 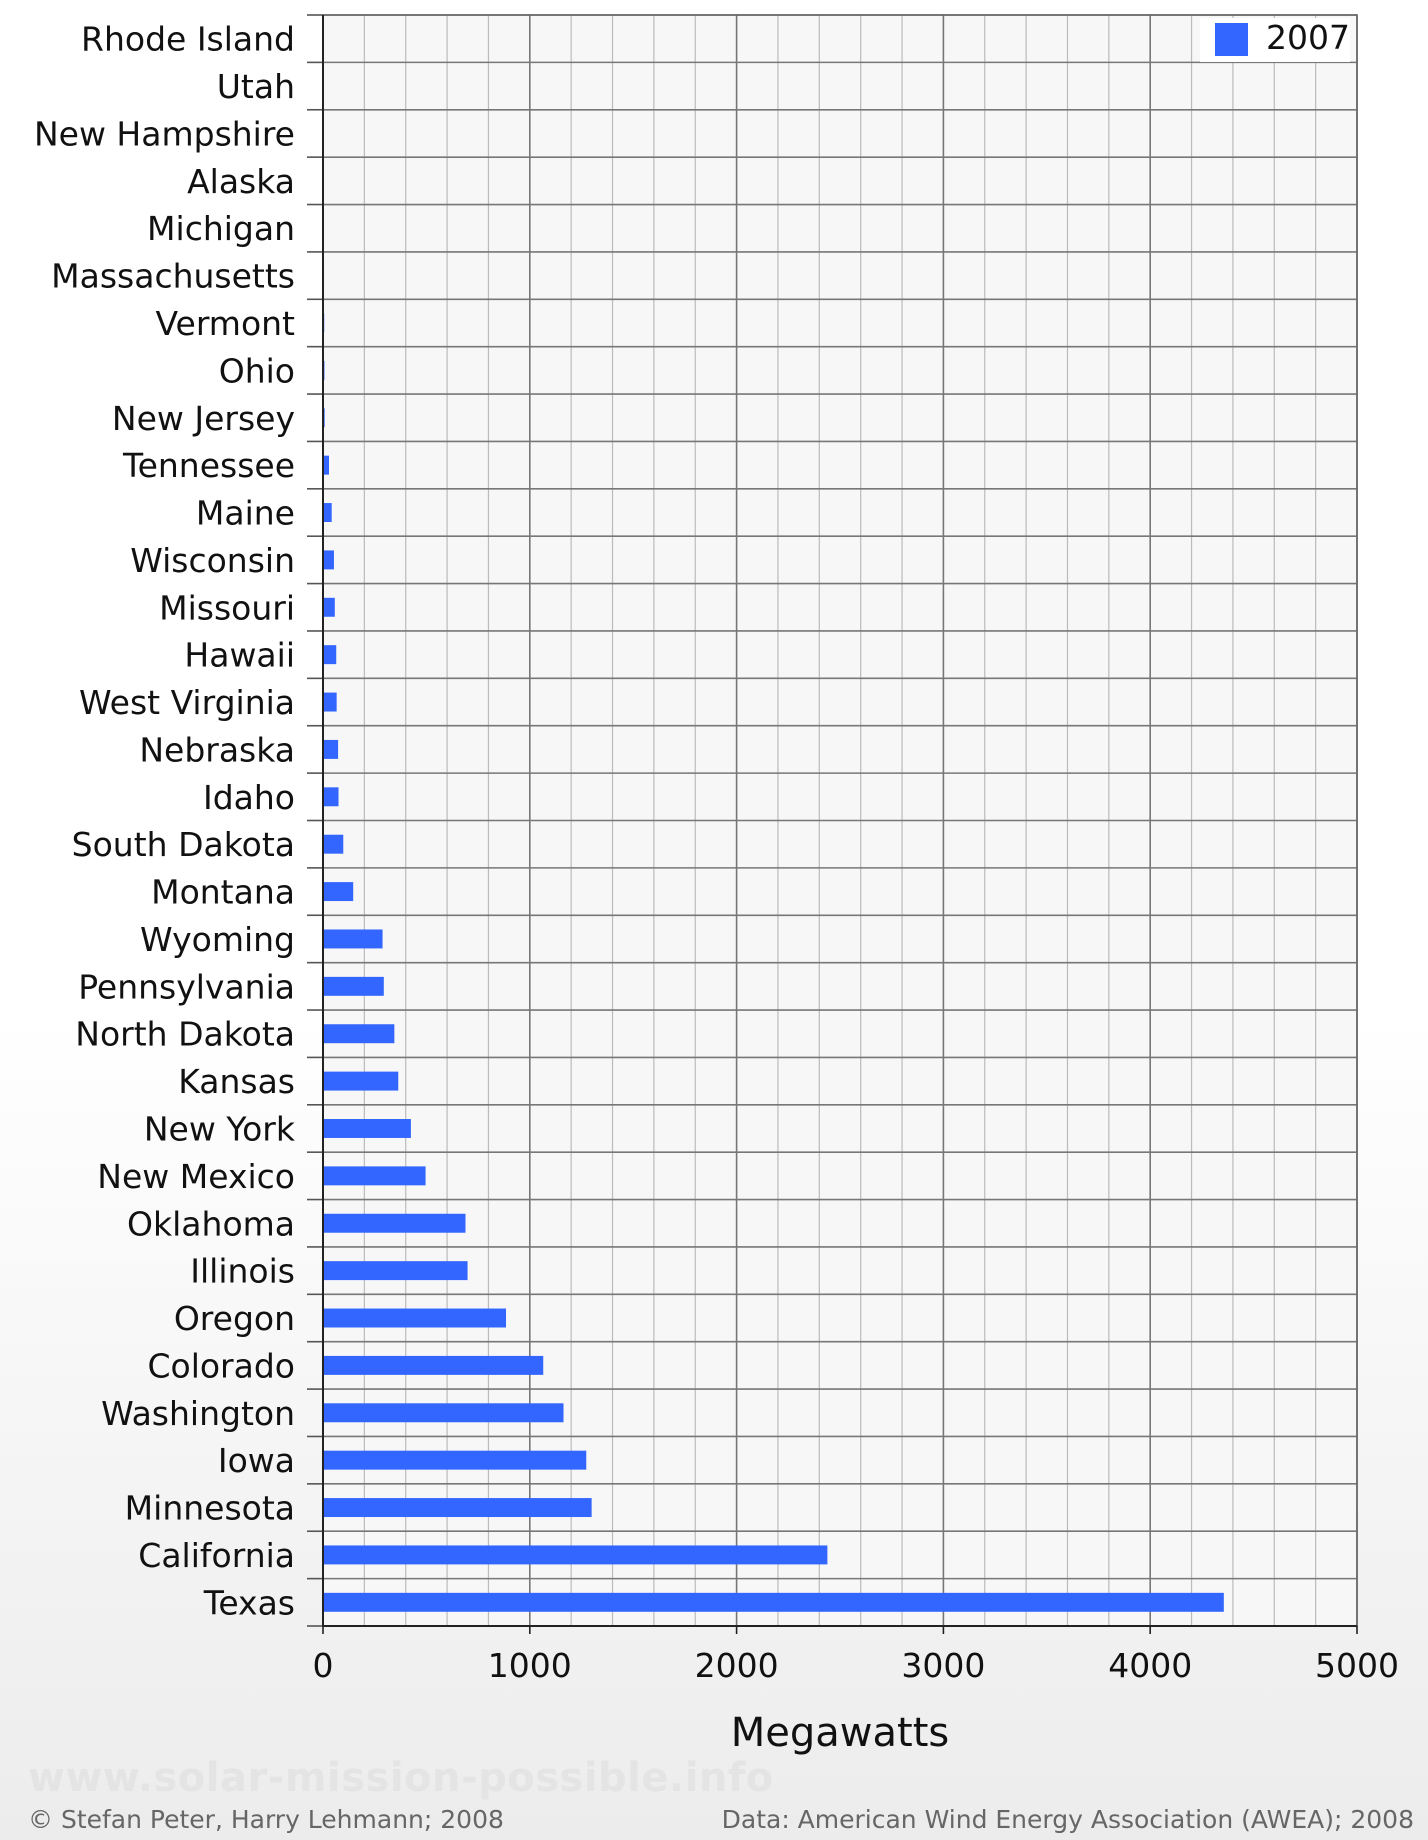 I want to click on category-label: Nebraska, so click(x=217, y=749).